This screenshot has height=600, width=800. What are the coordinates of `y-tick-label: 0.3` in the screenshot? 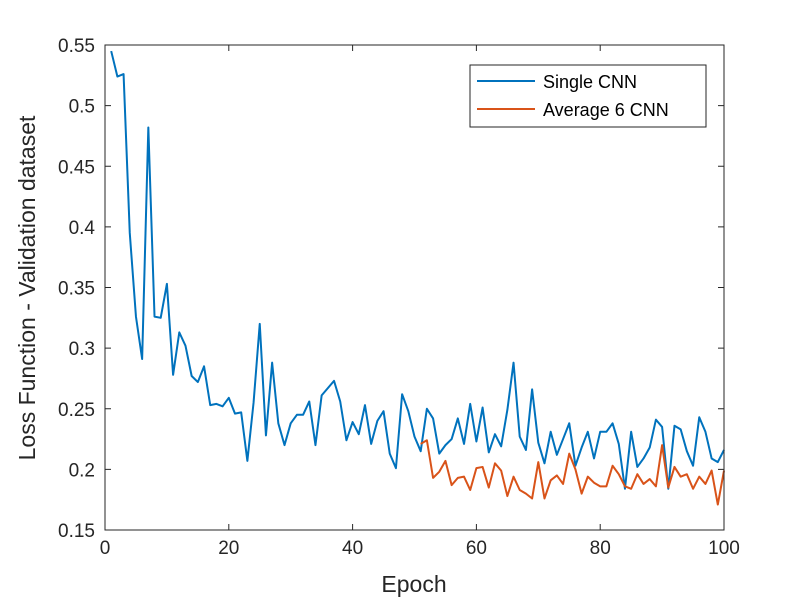 It's located at (82, 349).